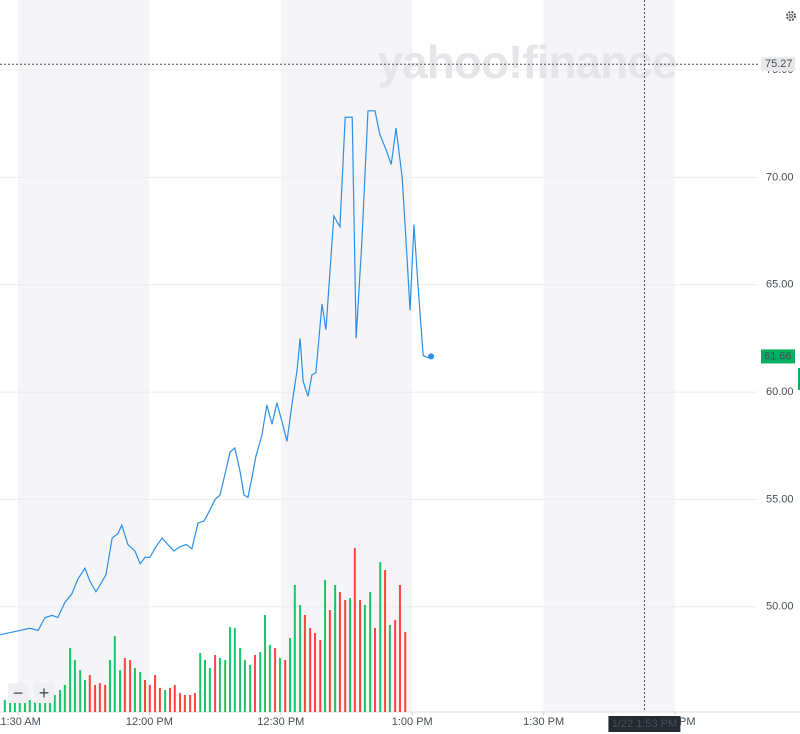 Image resolution: width=800 pixels, height=734 pixels. What do you see at coordinates (412, 722) in the screenshot?
I see `x-tick-label: 1:00 PM` at bounding box center [412, 722].